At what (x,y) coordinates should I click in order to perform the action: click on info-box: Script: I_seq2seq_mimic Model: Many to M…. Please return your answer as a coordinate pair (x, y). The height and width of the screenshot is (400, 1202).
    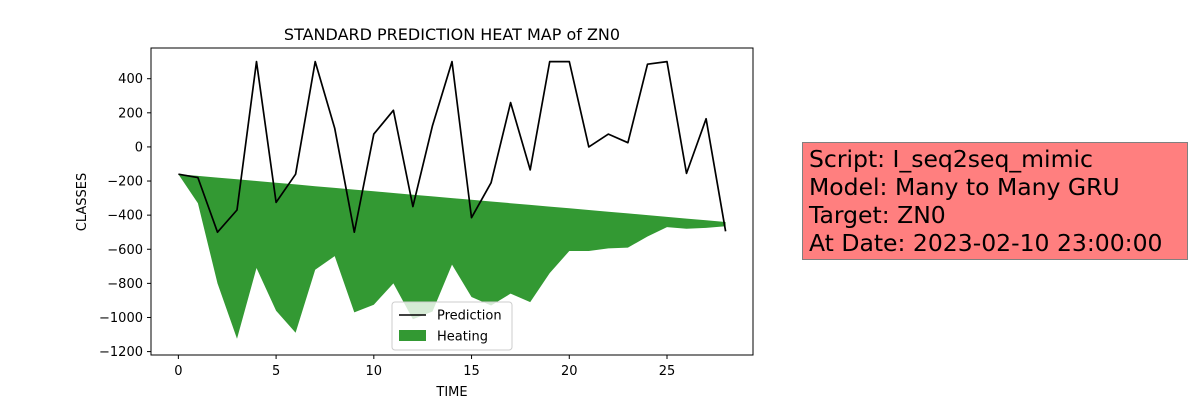
    Looking at the image, I should click on (995, 201).